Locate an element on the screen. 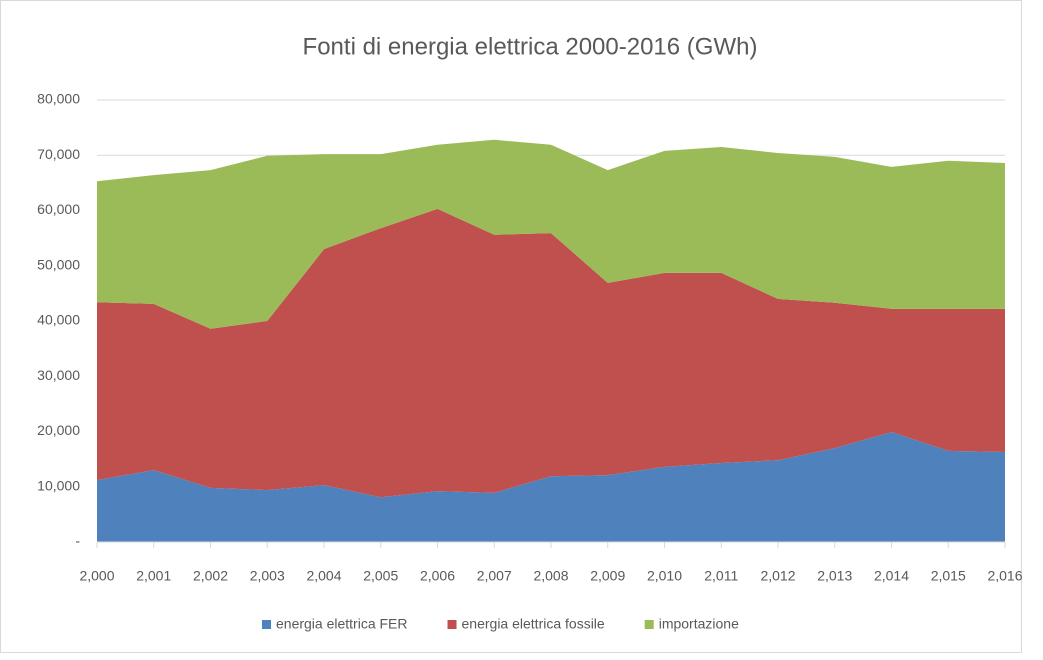 This screenshot has height=660, width=1043. y-tick-label: 70,000 is located at coordinates (58, 154).